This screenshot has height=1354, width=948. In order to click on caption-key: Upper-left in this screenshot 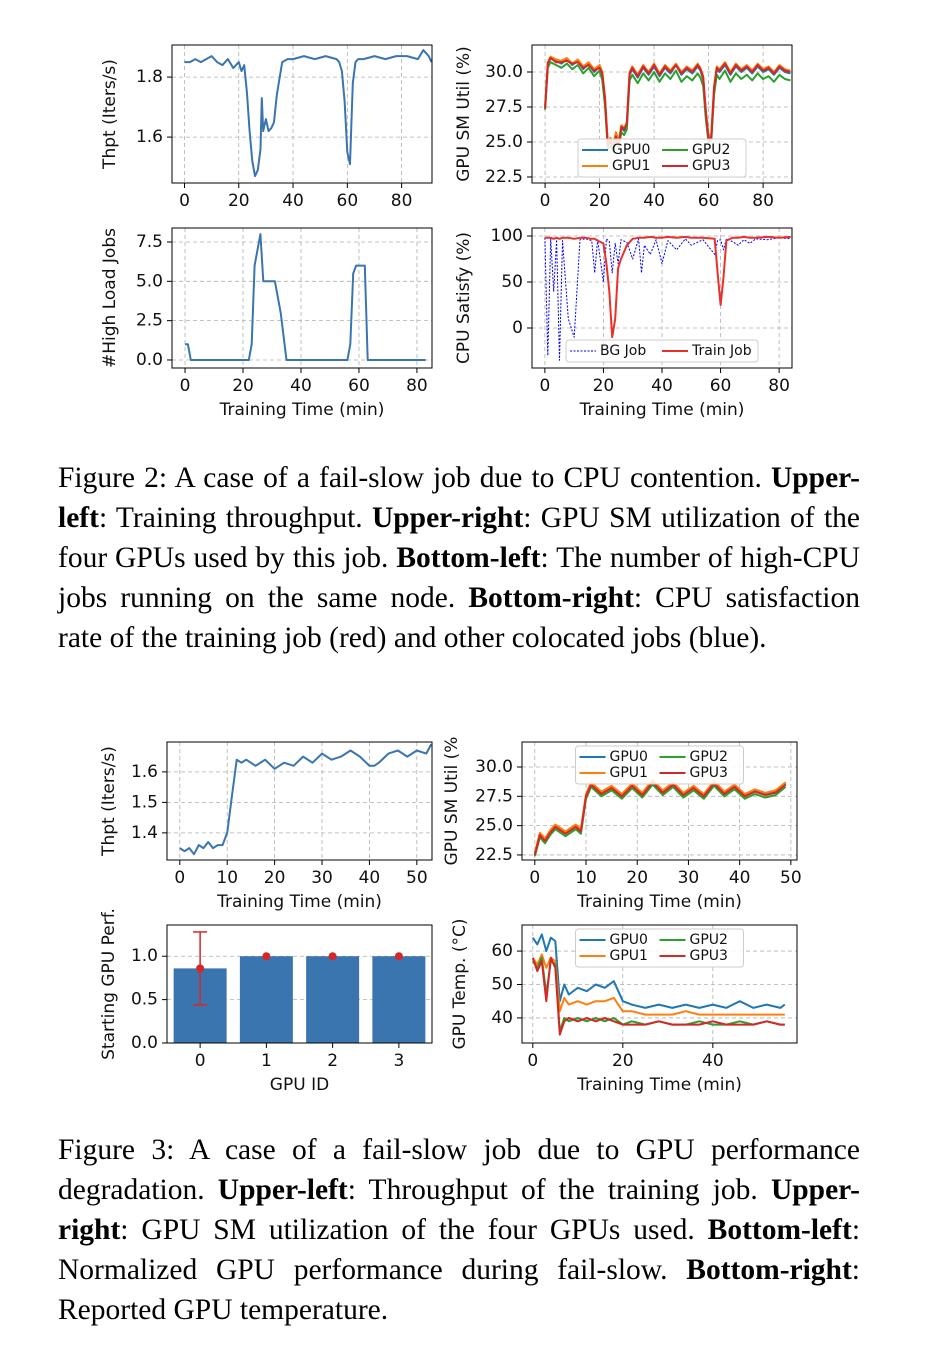, I will do `click(459, 498)`.